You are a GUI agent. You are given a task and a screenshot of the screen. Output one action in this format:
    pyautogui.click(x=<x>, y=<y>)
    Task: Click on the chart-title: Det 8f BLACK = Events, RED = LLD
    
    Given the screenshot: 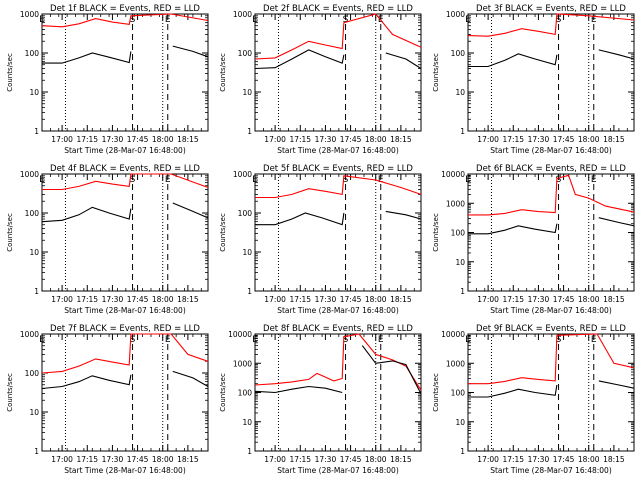 What is the action you would take?
    pyautogui.click(x=338, y=329)
    